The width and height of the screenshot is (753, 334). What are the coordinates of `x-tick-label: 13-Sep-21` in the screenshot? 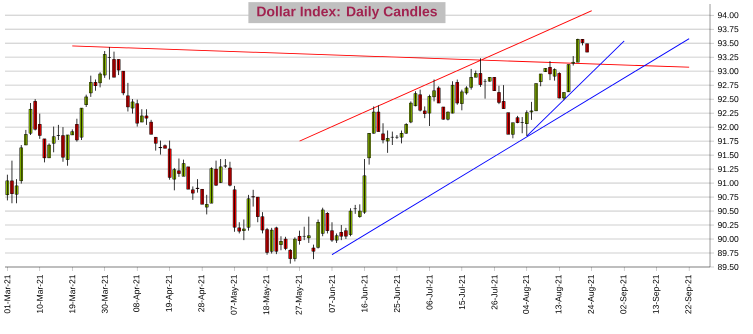 It's located at (656, 294).